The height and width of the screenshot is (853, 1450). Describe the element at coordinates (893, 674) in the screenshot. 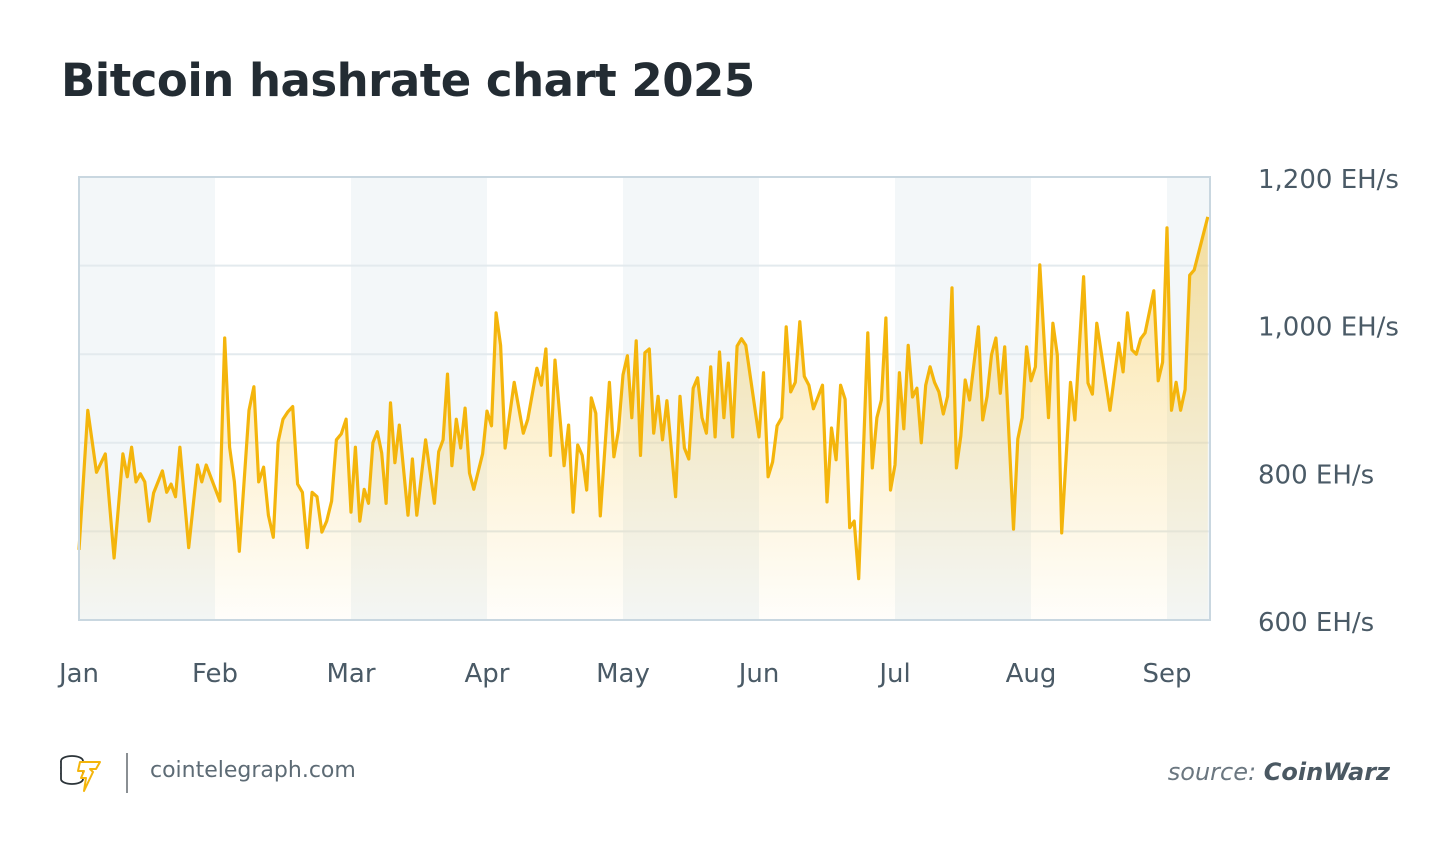

I see `x-tick-label: Jul` at that location.